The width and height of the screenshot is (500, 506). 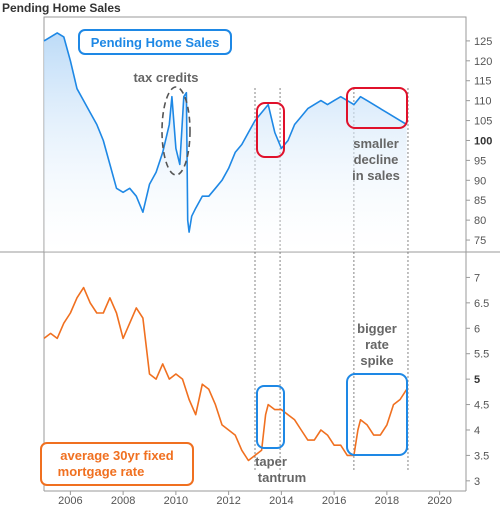 What do you see at coordinates (123, 500) in the screenshot?
I see `x-tick-label-2008: 2008` at bounding box center [123, 500].